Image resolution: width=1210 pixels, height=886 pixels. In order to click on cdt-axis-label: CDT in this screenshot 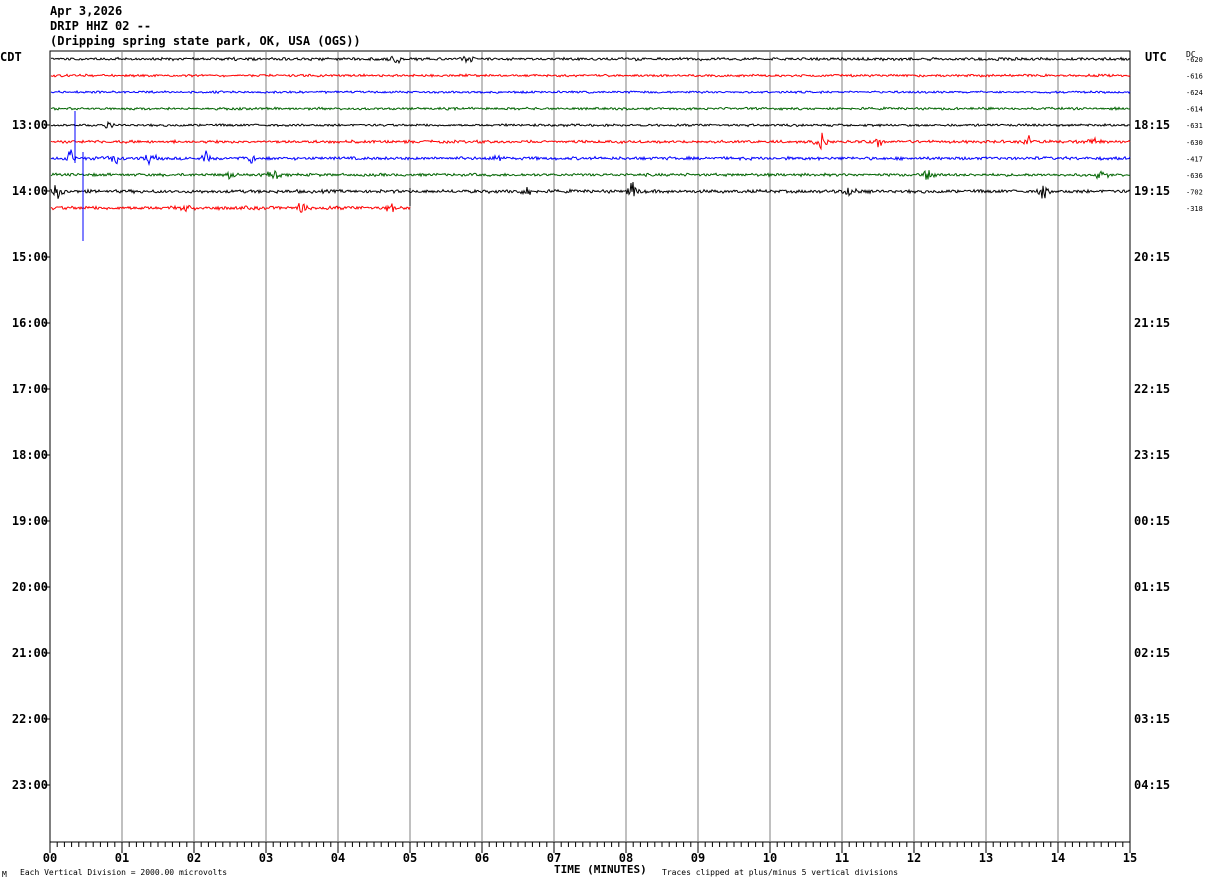, I will do `click(11, 57)`.